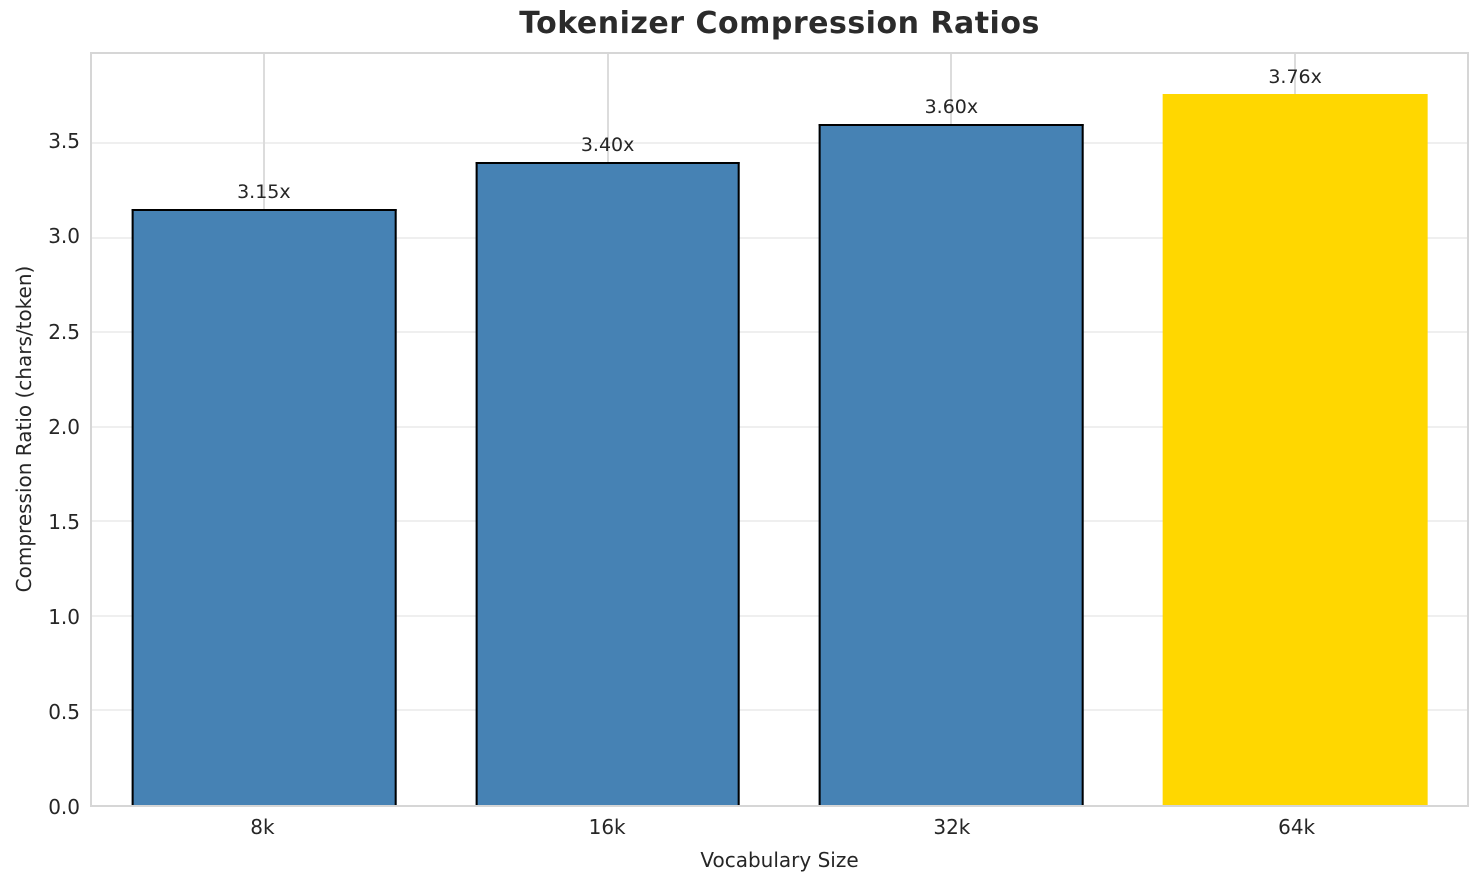  I want to click on y-tick-label: 1.5, so click(64, 521).